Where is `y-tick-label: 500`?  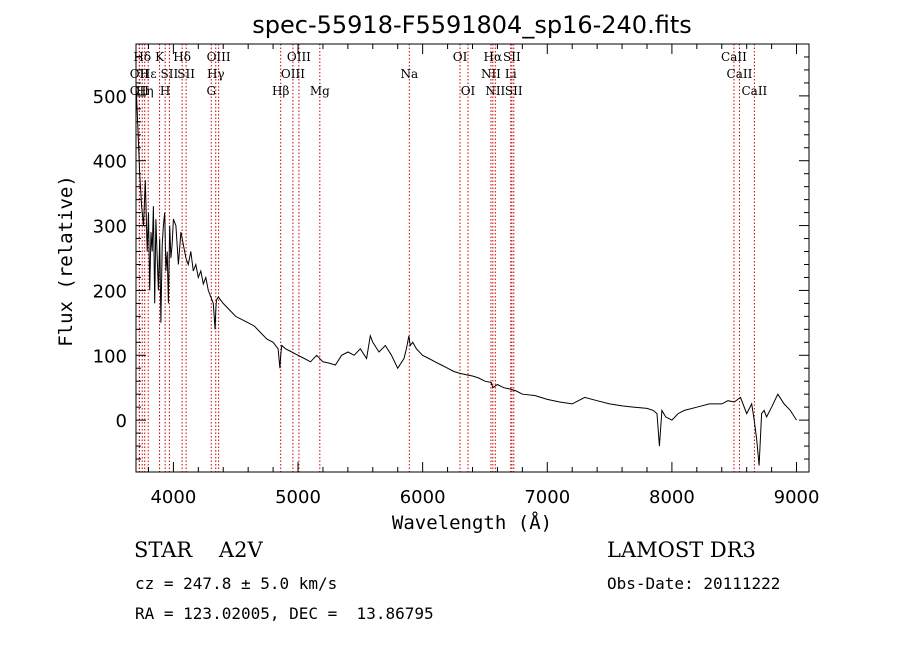
y-tick-label: 500 is located at coordinates (110, 97).